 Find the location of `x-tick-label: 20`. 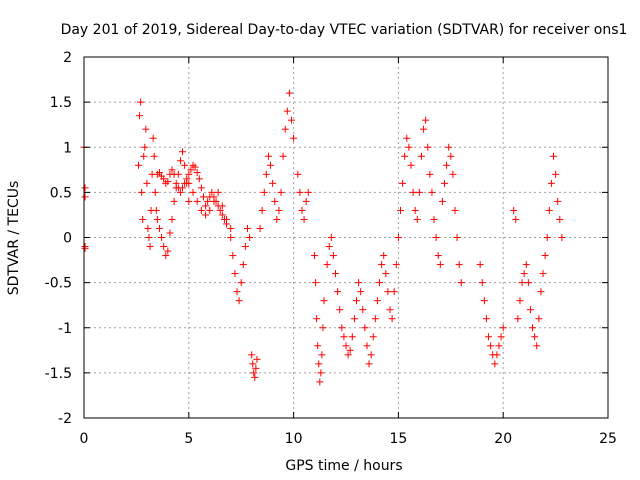

x-tick-label: 20 is located at coordinates (503, 439).